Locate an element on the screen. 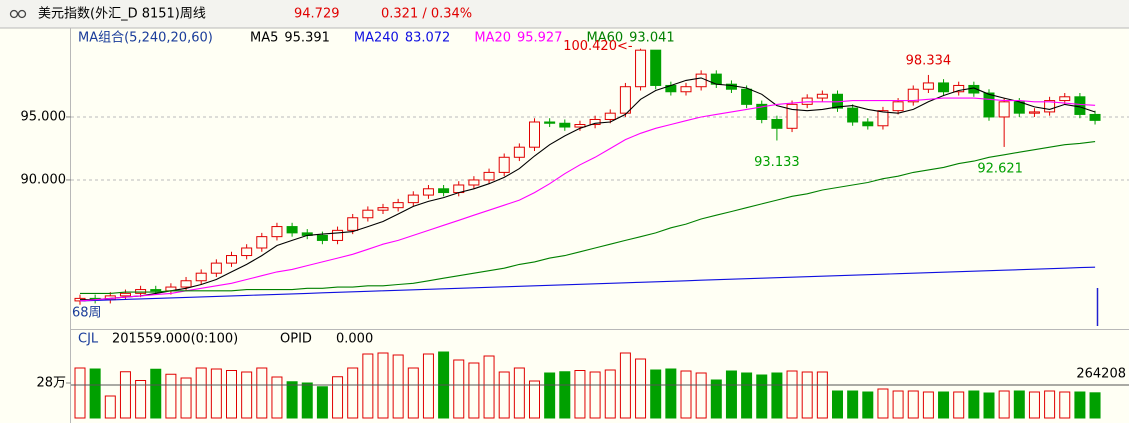 The image size is (1129, 423). legend-name: MA240 is located at coordinates (376, 38).